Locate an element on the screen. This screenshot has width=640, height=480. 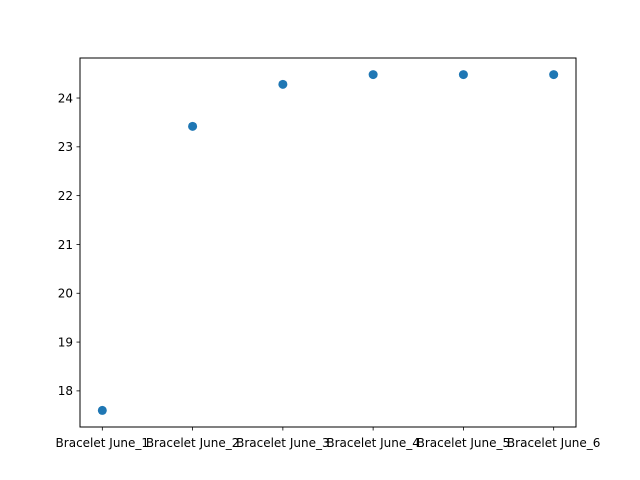
x-tick-label: Bracelet June_2 is located at coordinates (193, 443).